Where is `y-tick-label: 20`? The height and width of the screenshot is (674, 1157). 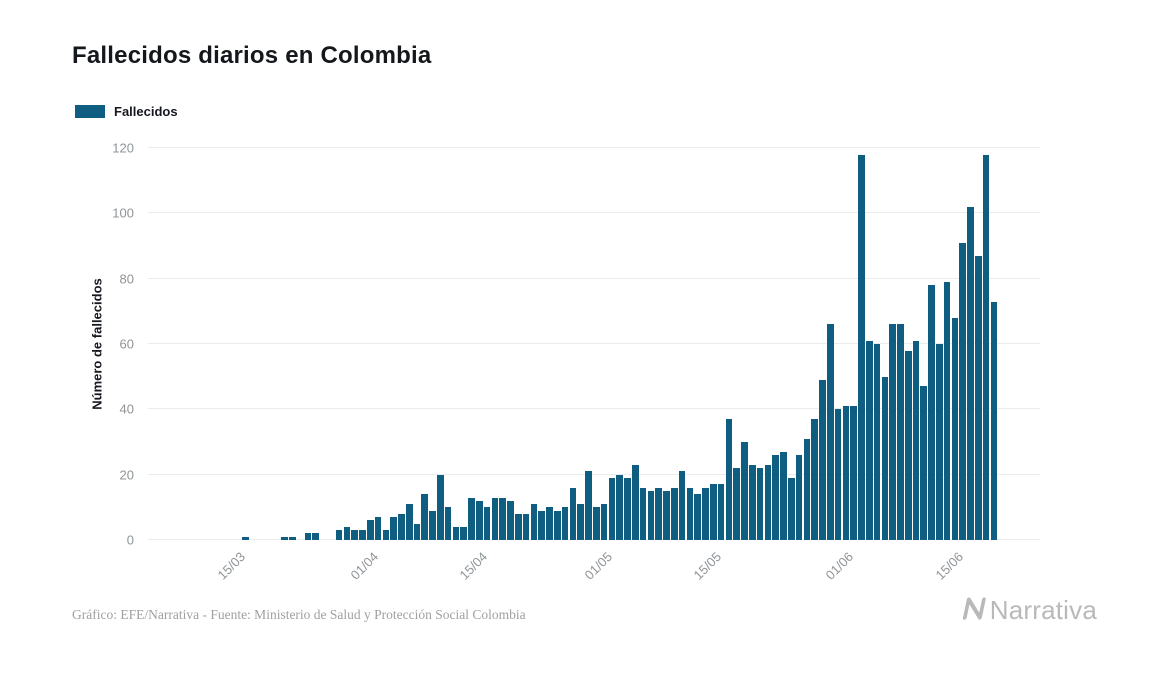
y-tick-label: 20 is located at coordinates (126, 475).